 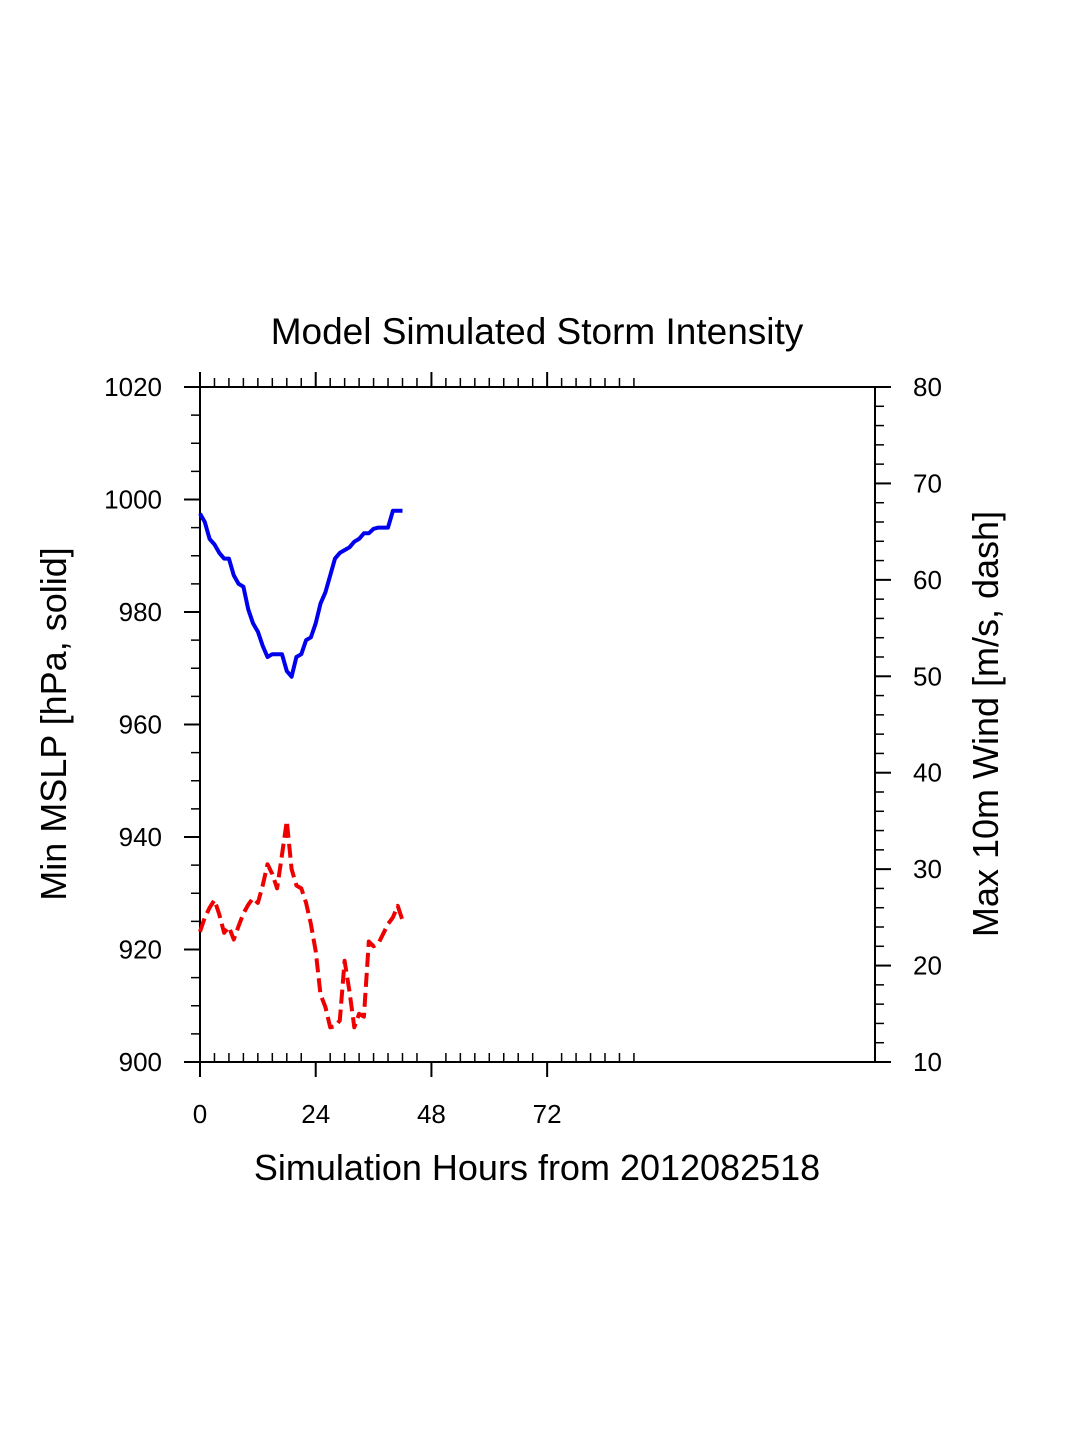 What do you see at coordinates (377, 1114) in the screenshot?
I see `x-tick-labels: 0 24 48 72` at bounding box center [377, 1114].